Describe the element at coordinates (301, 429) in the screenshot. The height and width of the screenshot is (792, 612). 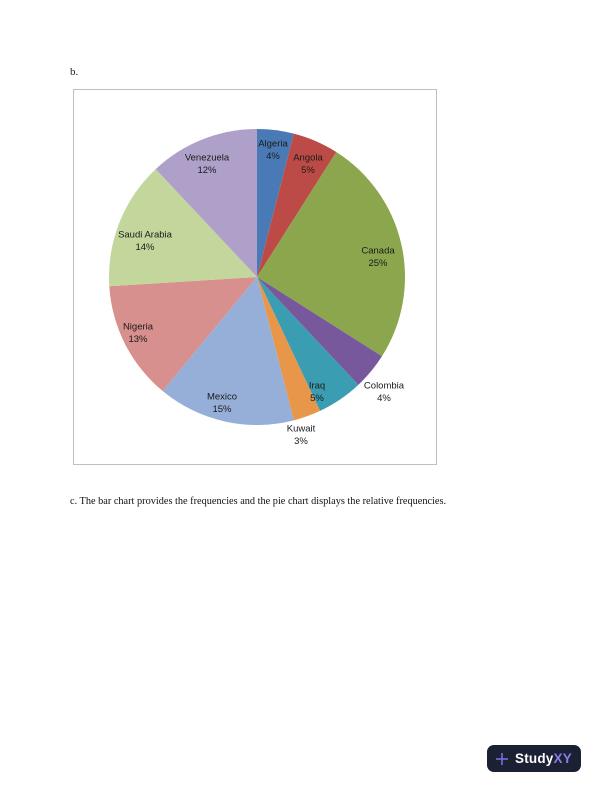
I see `pie-label-name: Kuwait` at that location.